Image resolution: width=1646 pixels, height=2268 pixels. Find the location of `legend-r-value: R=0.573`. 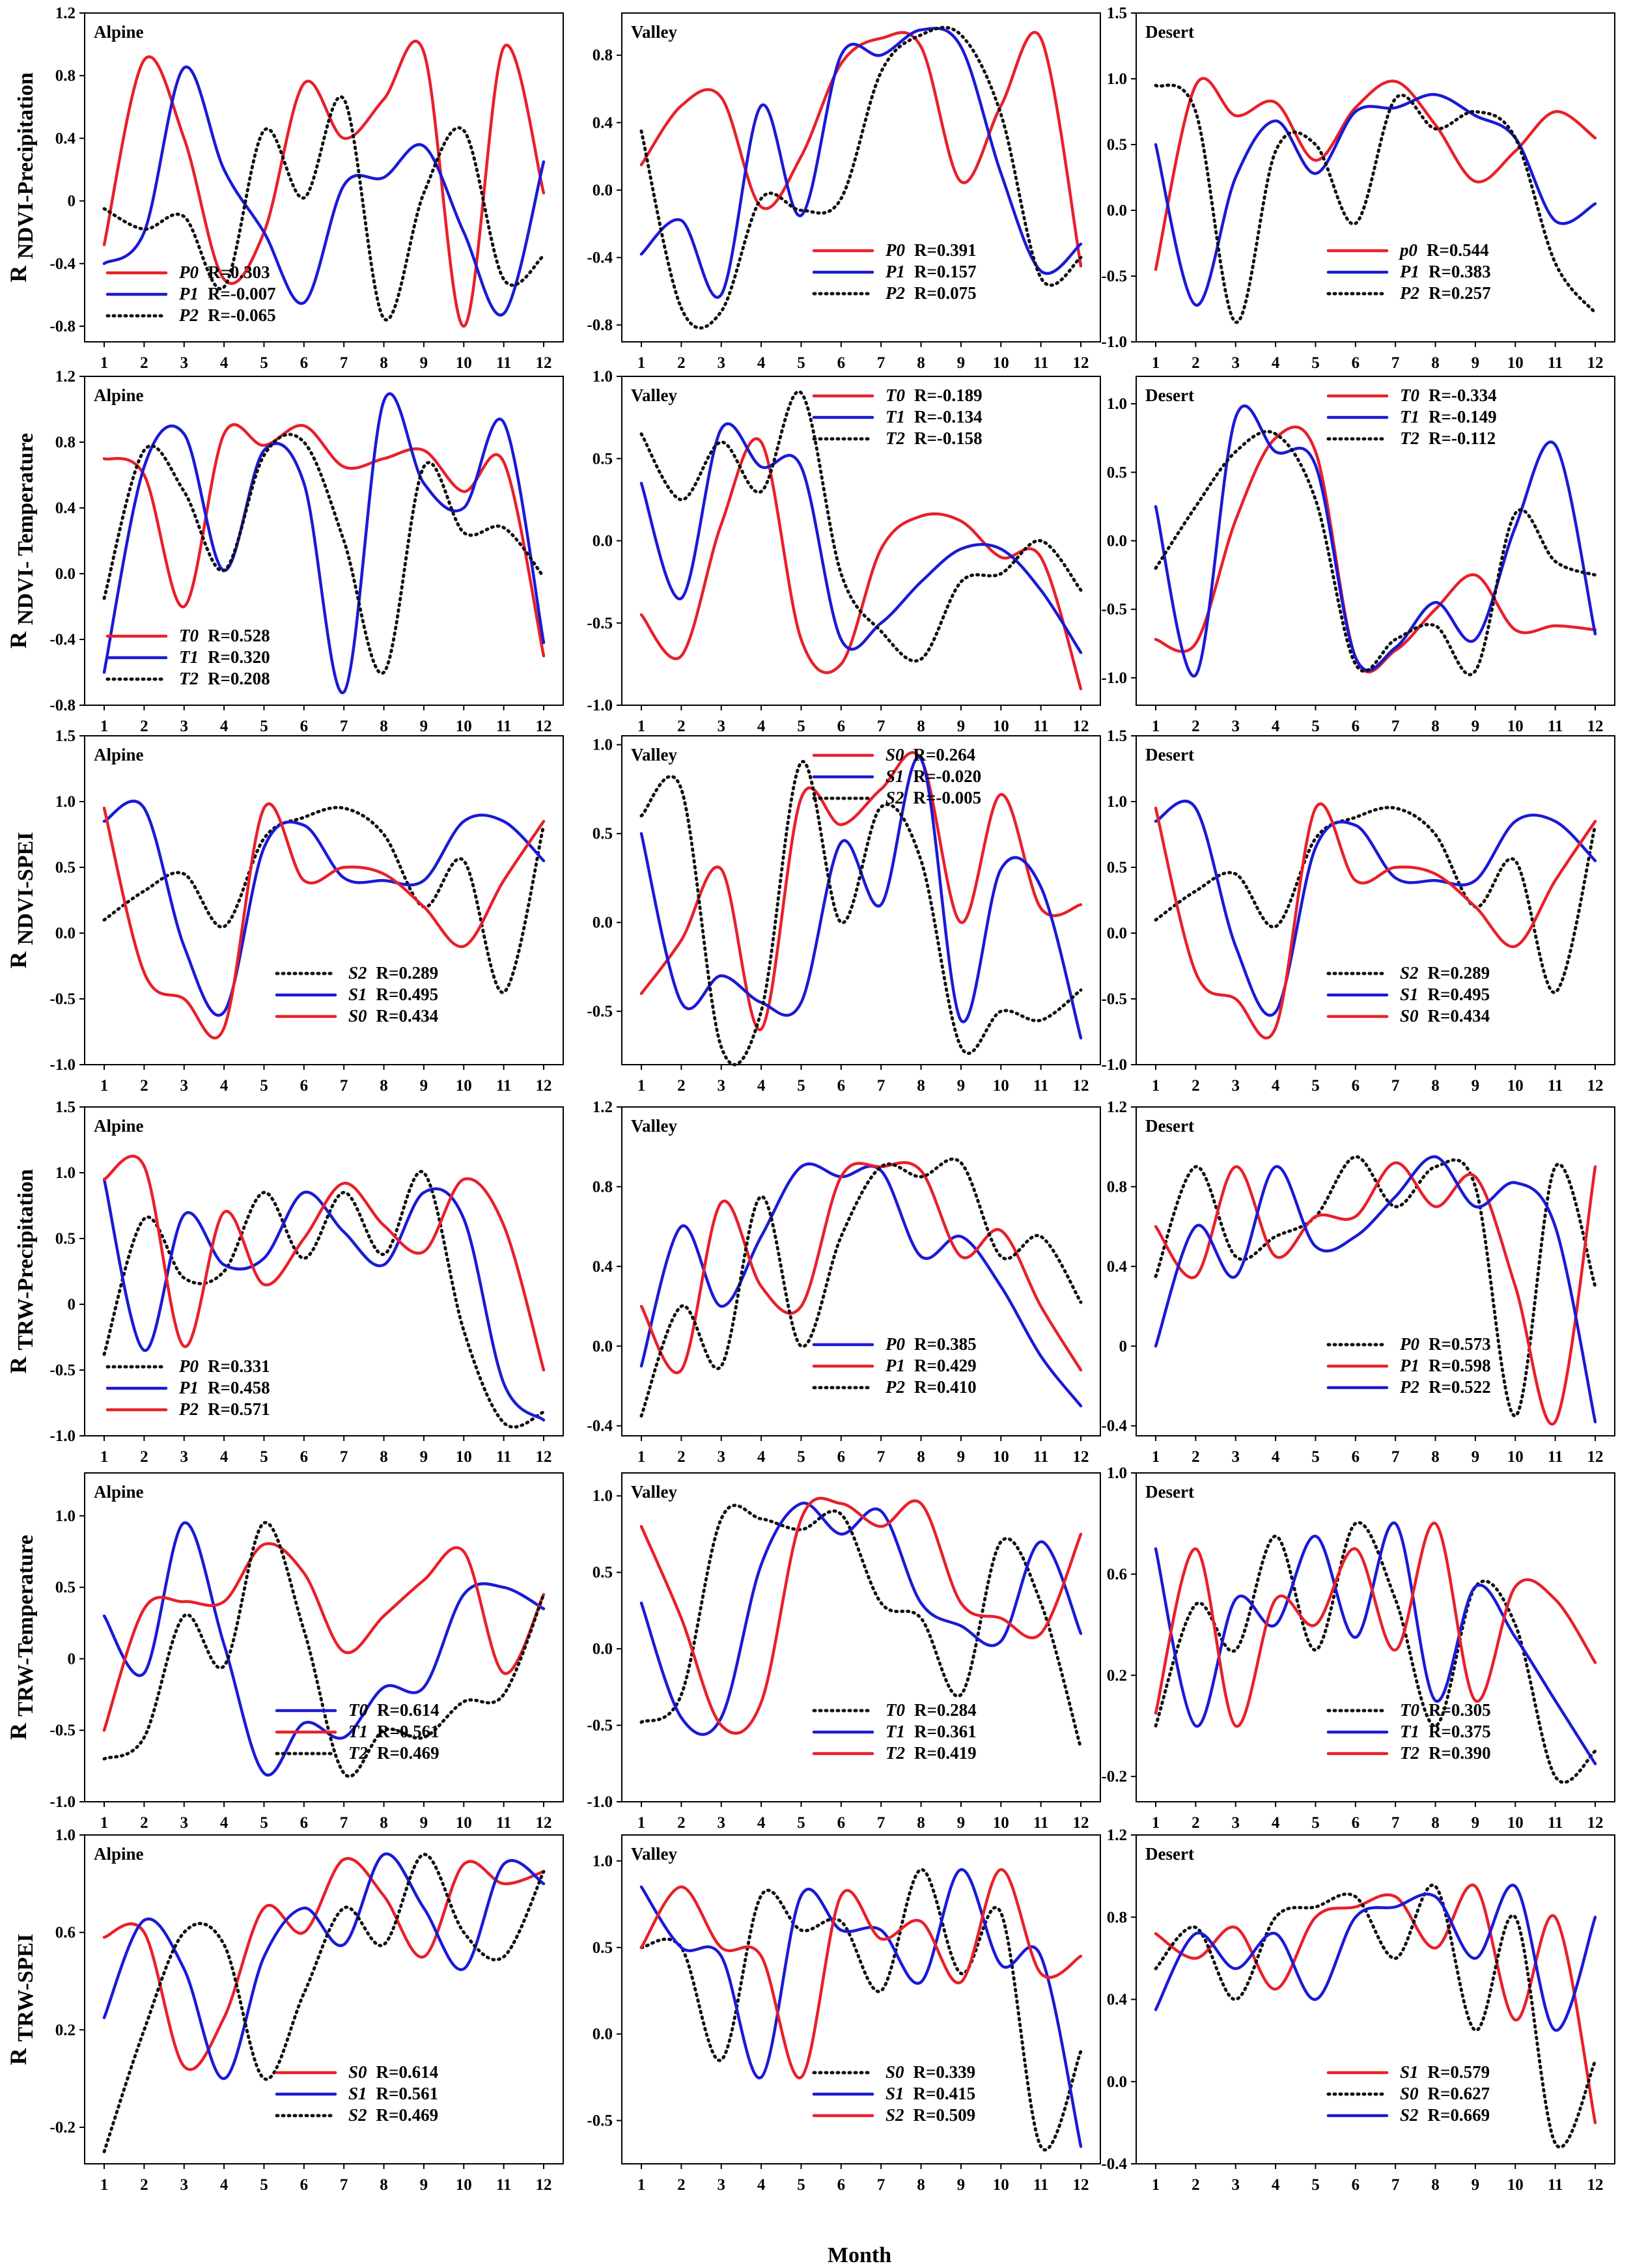

legend-r-value: R=0.573 is located at coordinates (1460, 1344).